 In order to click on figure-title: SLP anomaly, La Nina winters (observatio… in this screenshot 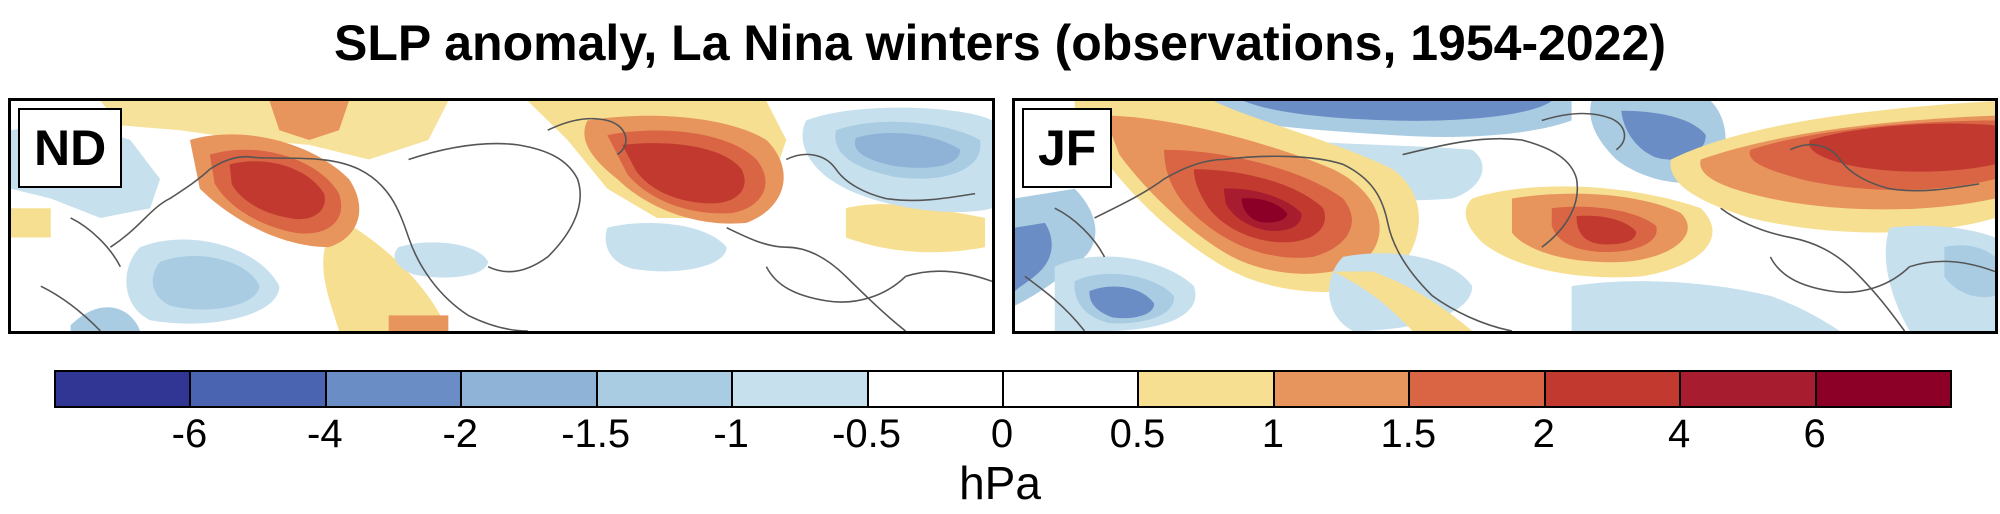, I will do `click(1000, 43)`.